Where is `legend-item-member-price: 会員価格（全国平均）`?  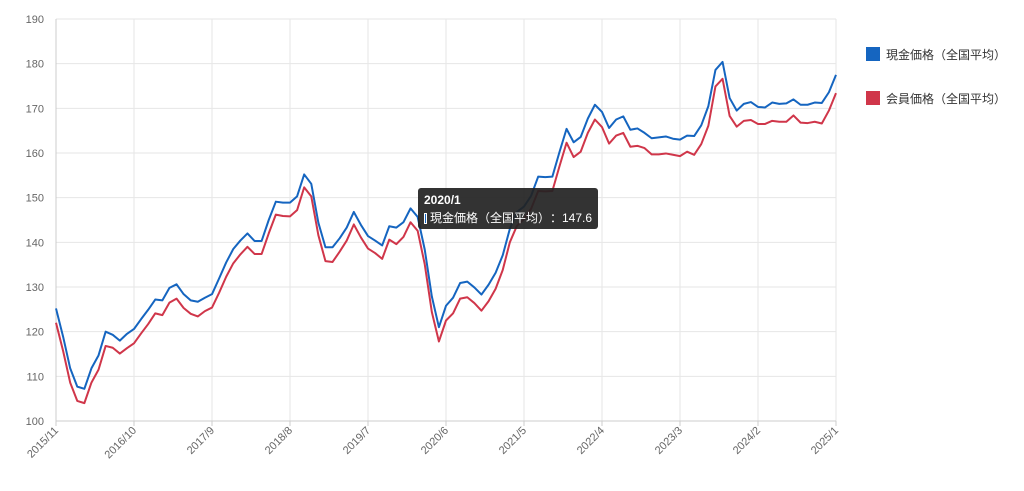 legend-item-member-price: 会員価格（全国平均） is located at coordinates (936, 98).